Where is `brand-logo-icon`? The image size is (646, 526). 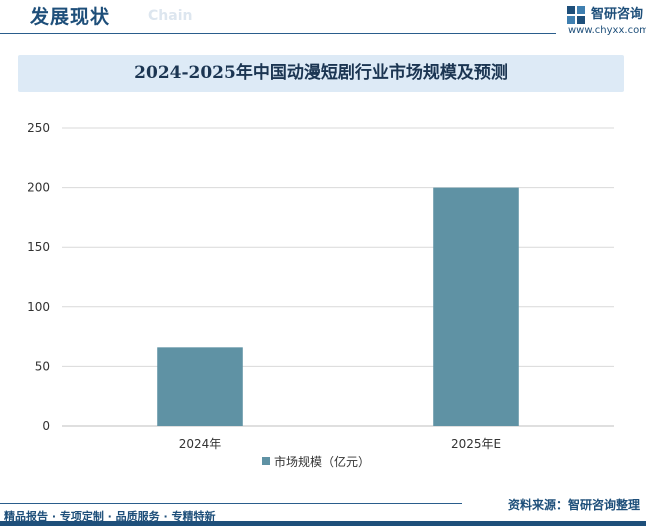
brand-logo-icon is located at coordinates (576, 15).